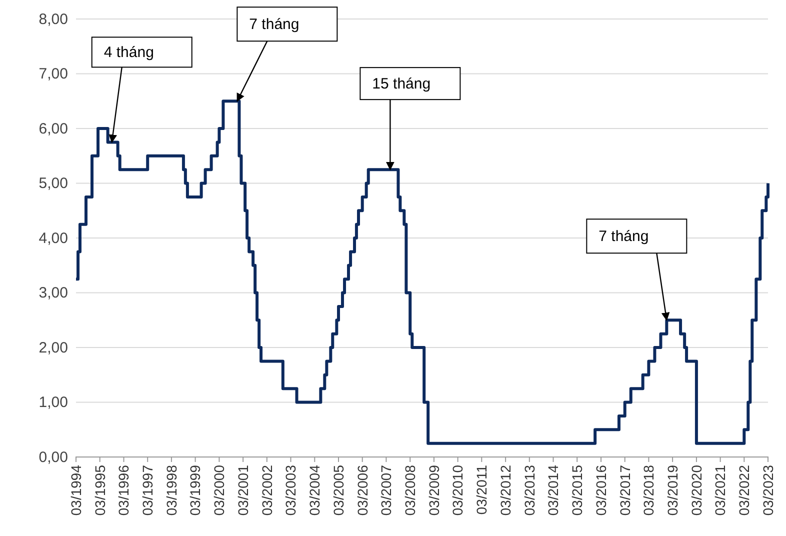 The width and height of the screenshot is (786, 536). I want to click on x-tick-label: 03/2003, so click(290, 490).